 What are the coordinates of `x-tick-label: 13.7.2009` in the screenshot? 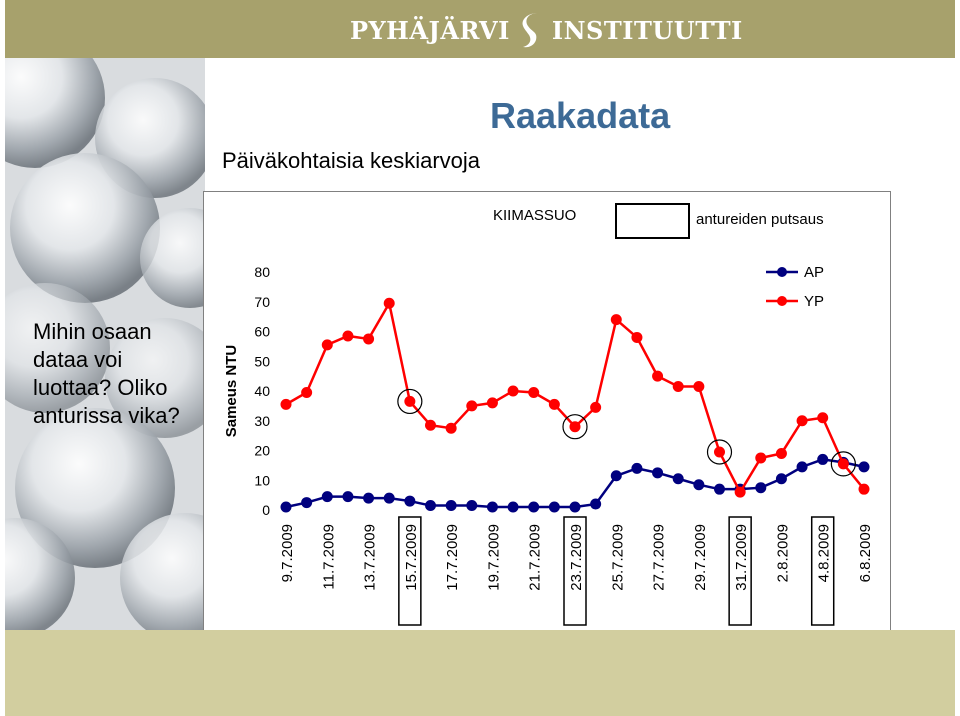 It's located at (370, 557).